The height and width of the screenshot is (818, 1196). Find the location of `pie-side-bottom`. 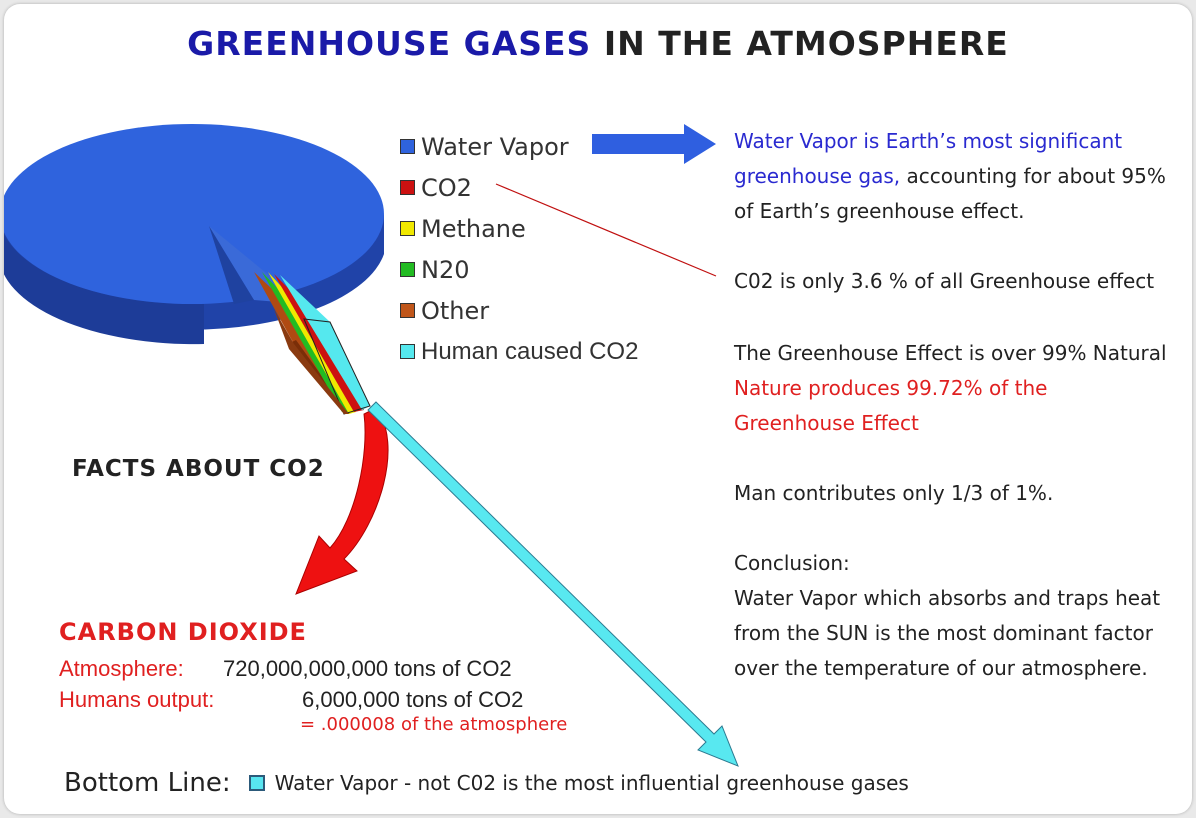

pie-side-bottom is located at coordinates (104, 289).